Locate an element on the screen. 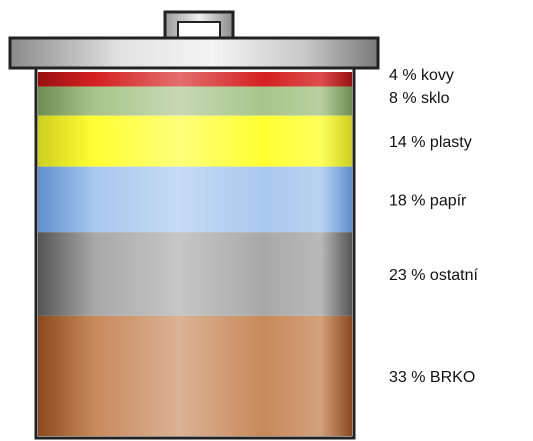 This screenshot has height=441, width=533. label-sklo: 8 % sklo is located at coordinates (419, 98).